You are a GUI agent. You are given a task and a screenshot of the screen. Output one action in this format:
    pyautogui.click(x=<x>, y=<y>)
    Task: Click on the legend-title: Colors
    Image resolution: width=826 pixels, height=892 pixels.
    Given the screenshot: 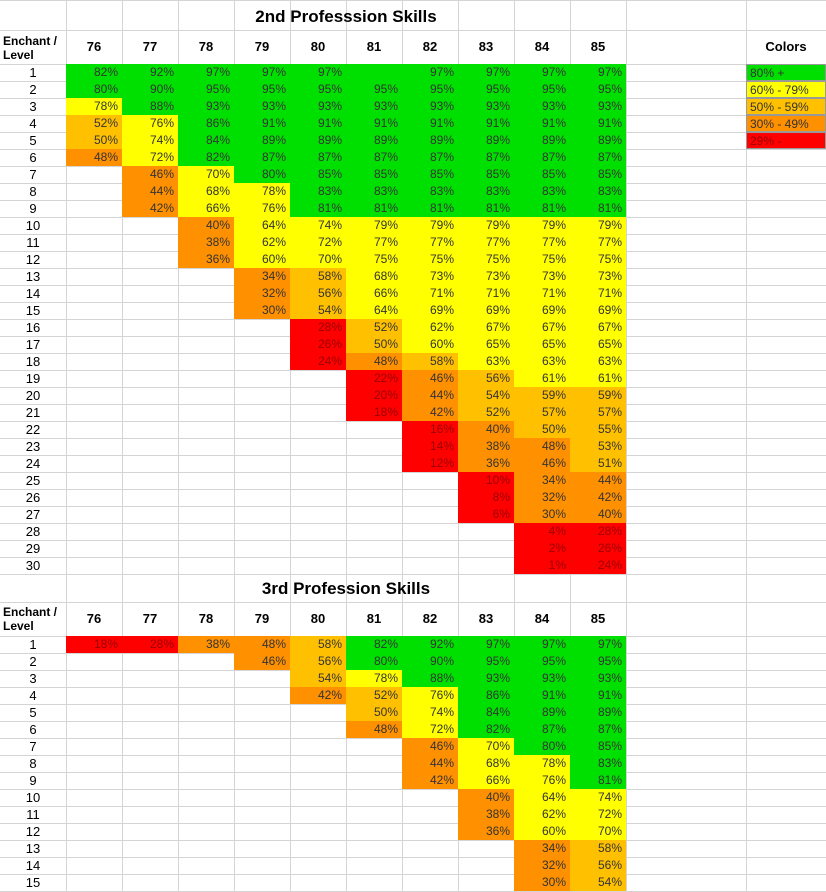 What is the action you would take?
    pyautogui.click(x=786, y=46)
    